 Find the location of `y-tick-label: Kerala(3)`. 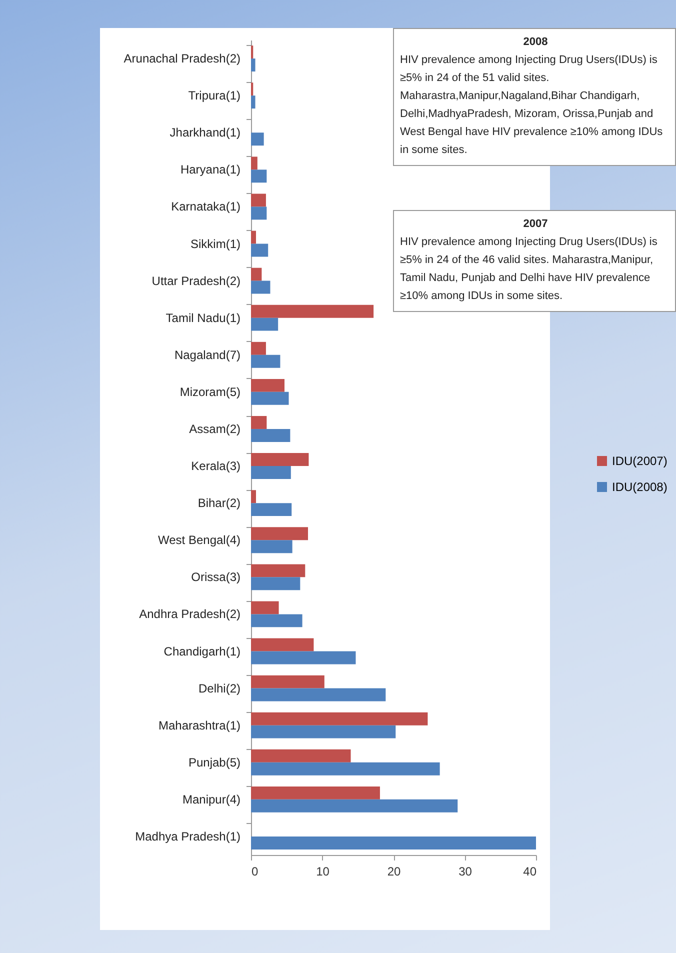

y-tick-label: Kerala(3) is located at coordinates (215, 466).